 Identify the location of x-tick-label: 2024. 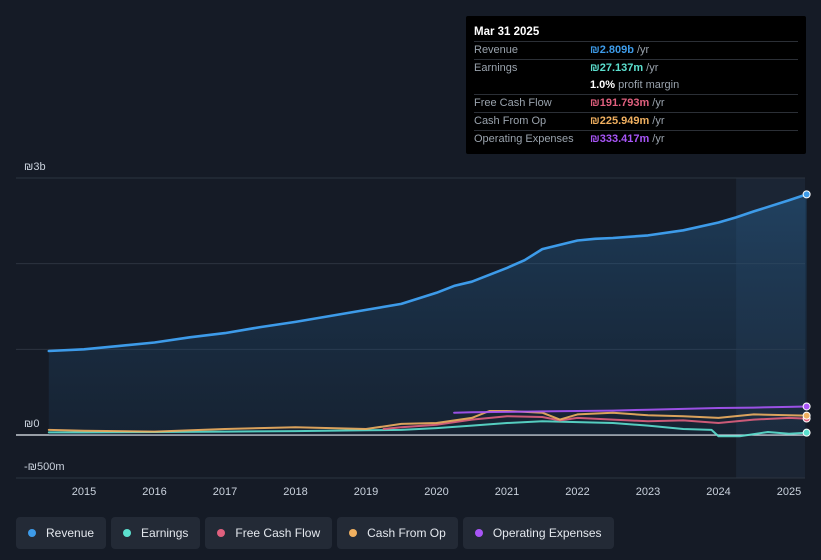
(718, 492).